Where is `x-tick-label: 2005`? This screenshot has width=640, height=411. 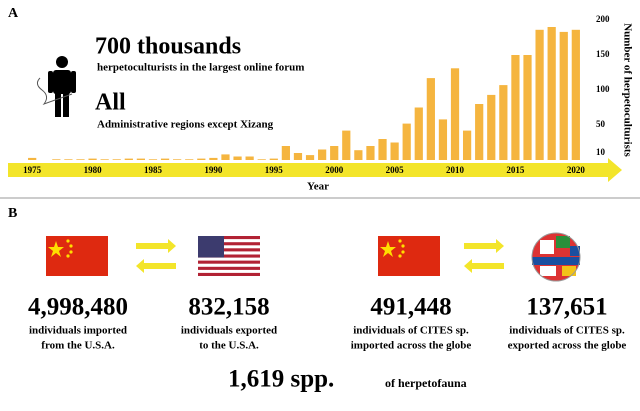 x-tick-label: 2005 is located at coordinates (395, 170).